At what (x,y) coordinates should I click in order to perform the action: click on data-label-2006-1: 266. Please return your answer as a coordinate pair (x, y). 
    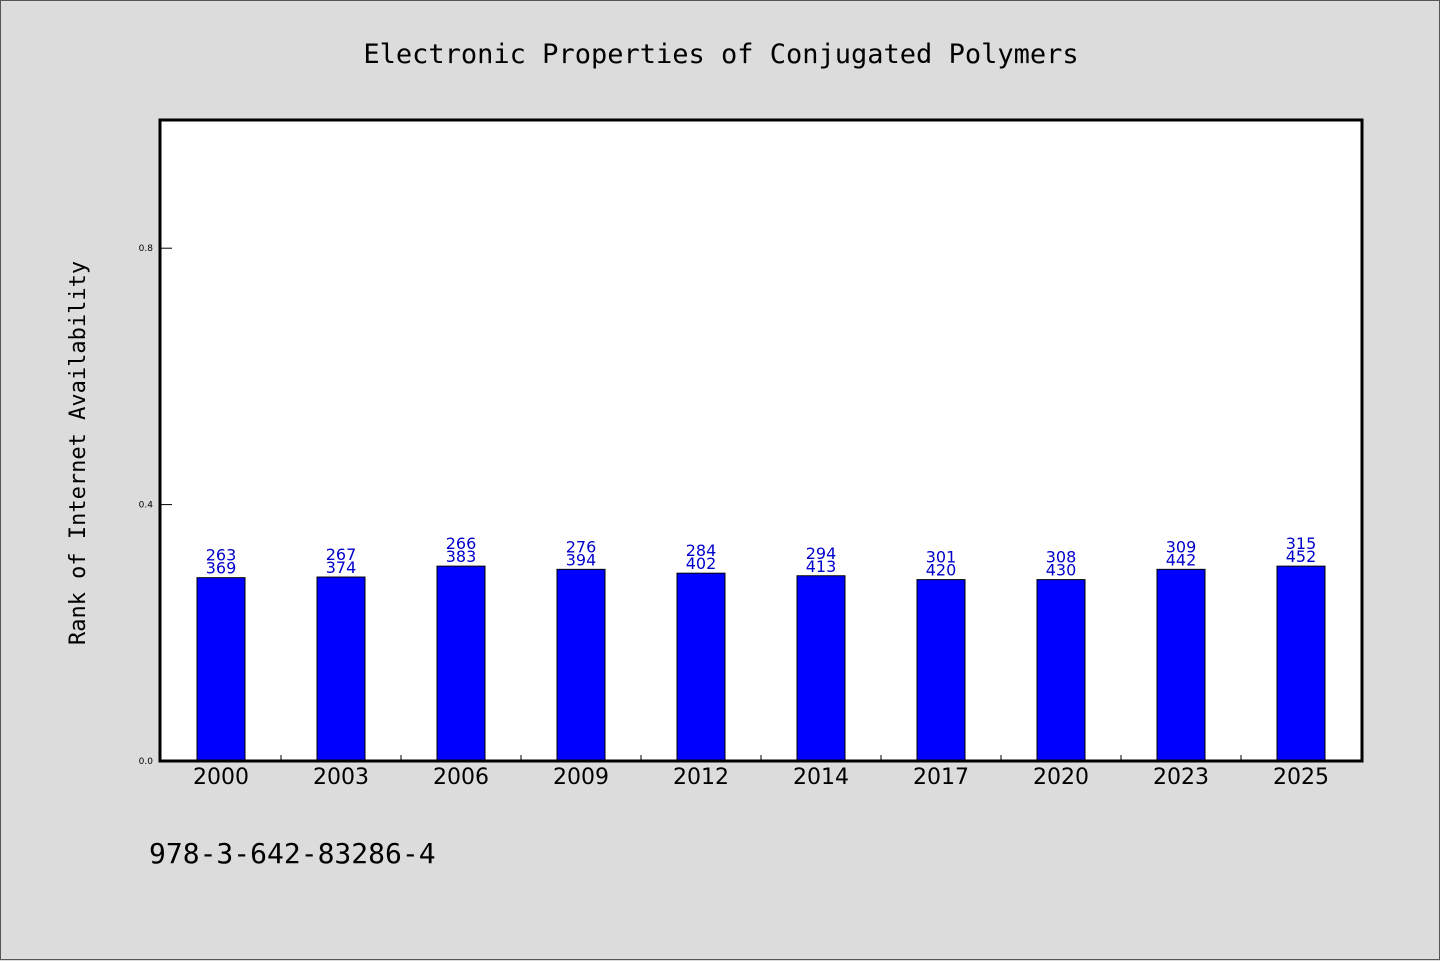
    Looking at the image, I should click on (461, 543).